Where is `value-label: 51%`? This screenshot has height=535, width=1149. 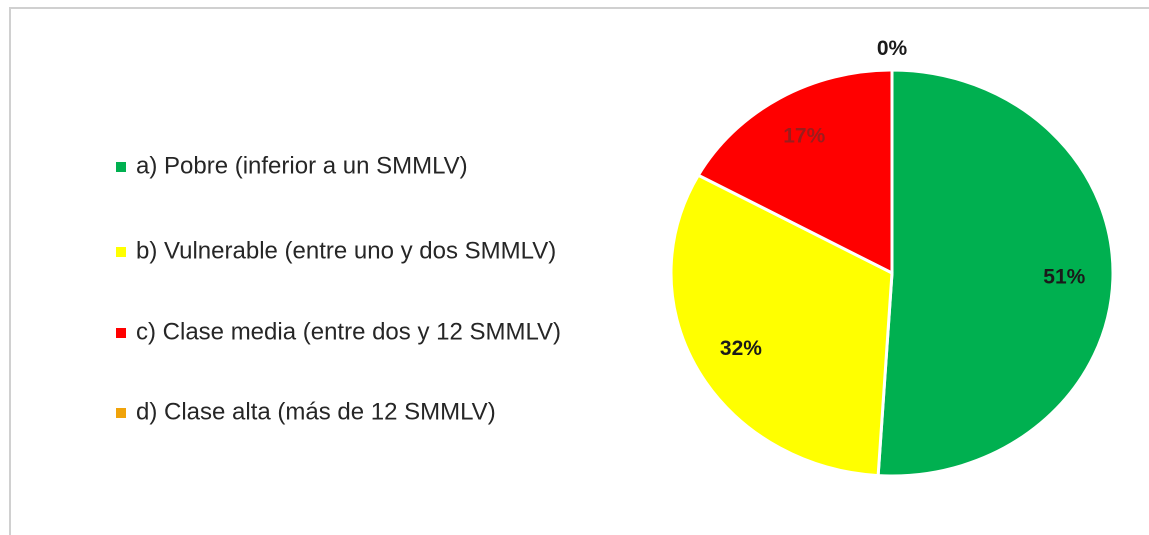
value-label: 51% is located at coordinates (1064, 277).